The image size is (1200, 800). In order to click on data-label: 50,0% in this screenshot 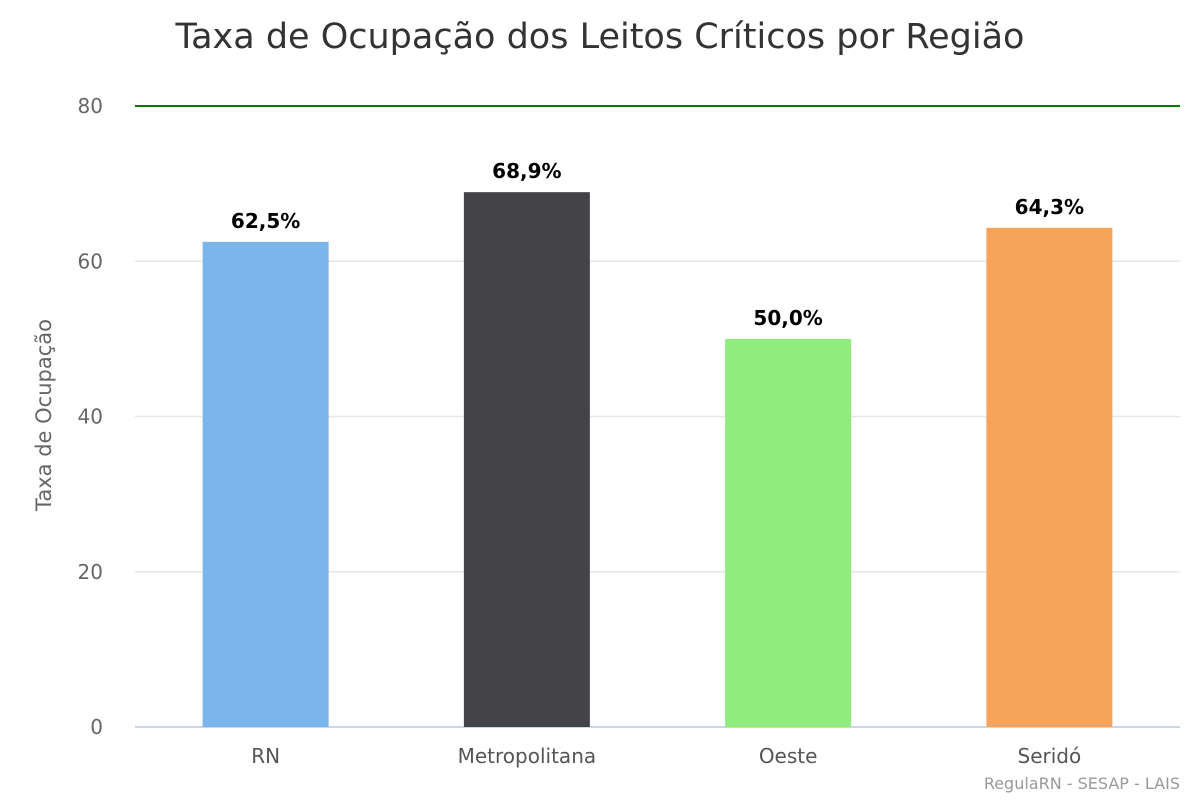, I will do `click(787, 318)`.